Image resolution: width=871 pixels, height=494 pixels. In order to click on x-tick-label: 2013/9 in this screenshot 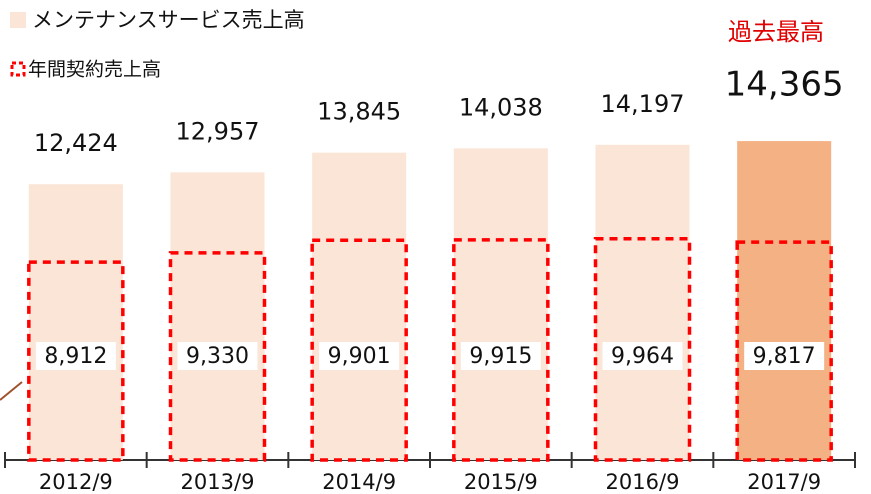, I will do `click(218, 482)`.